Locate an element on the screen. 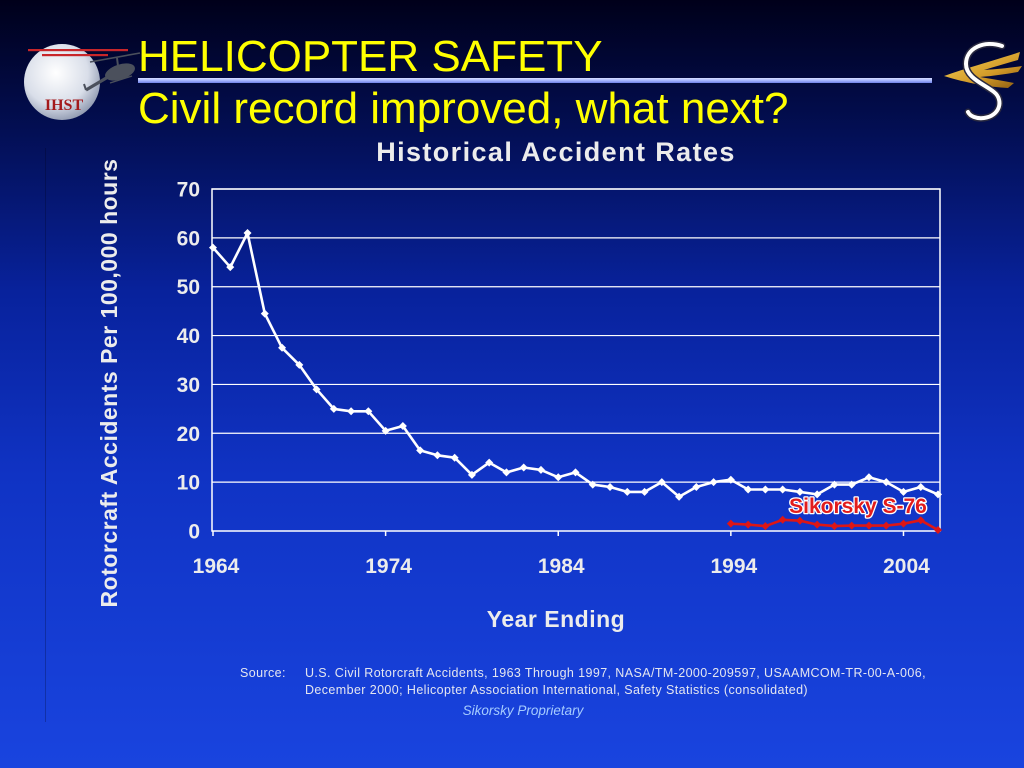 Image resolution: width=1024 pixels, height=768 pixels. ihst-logo: IHST is located at coordinates (82, 82).